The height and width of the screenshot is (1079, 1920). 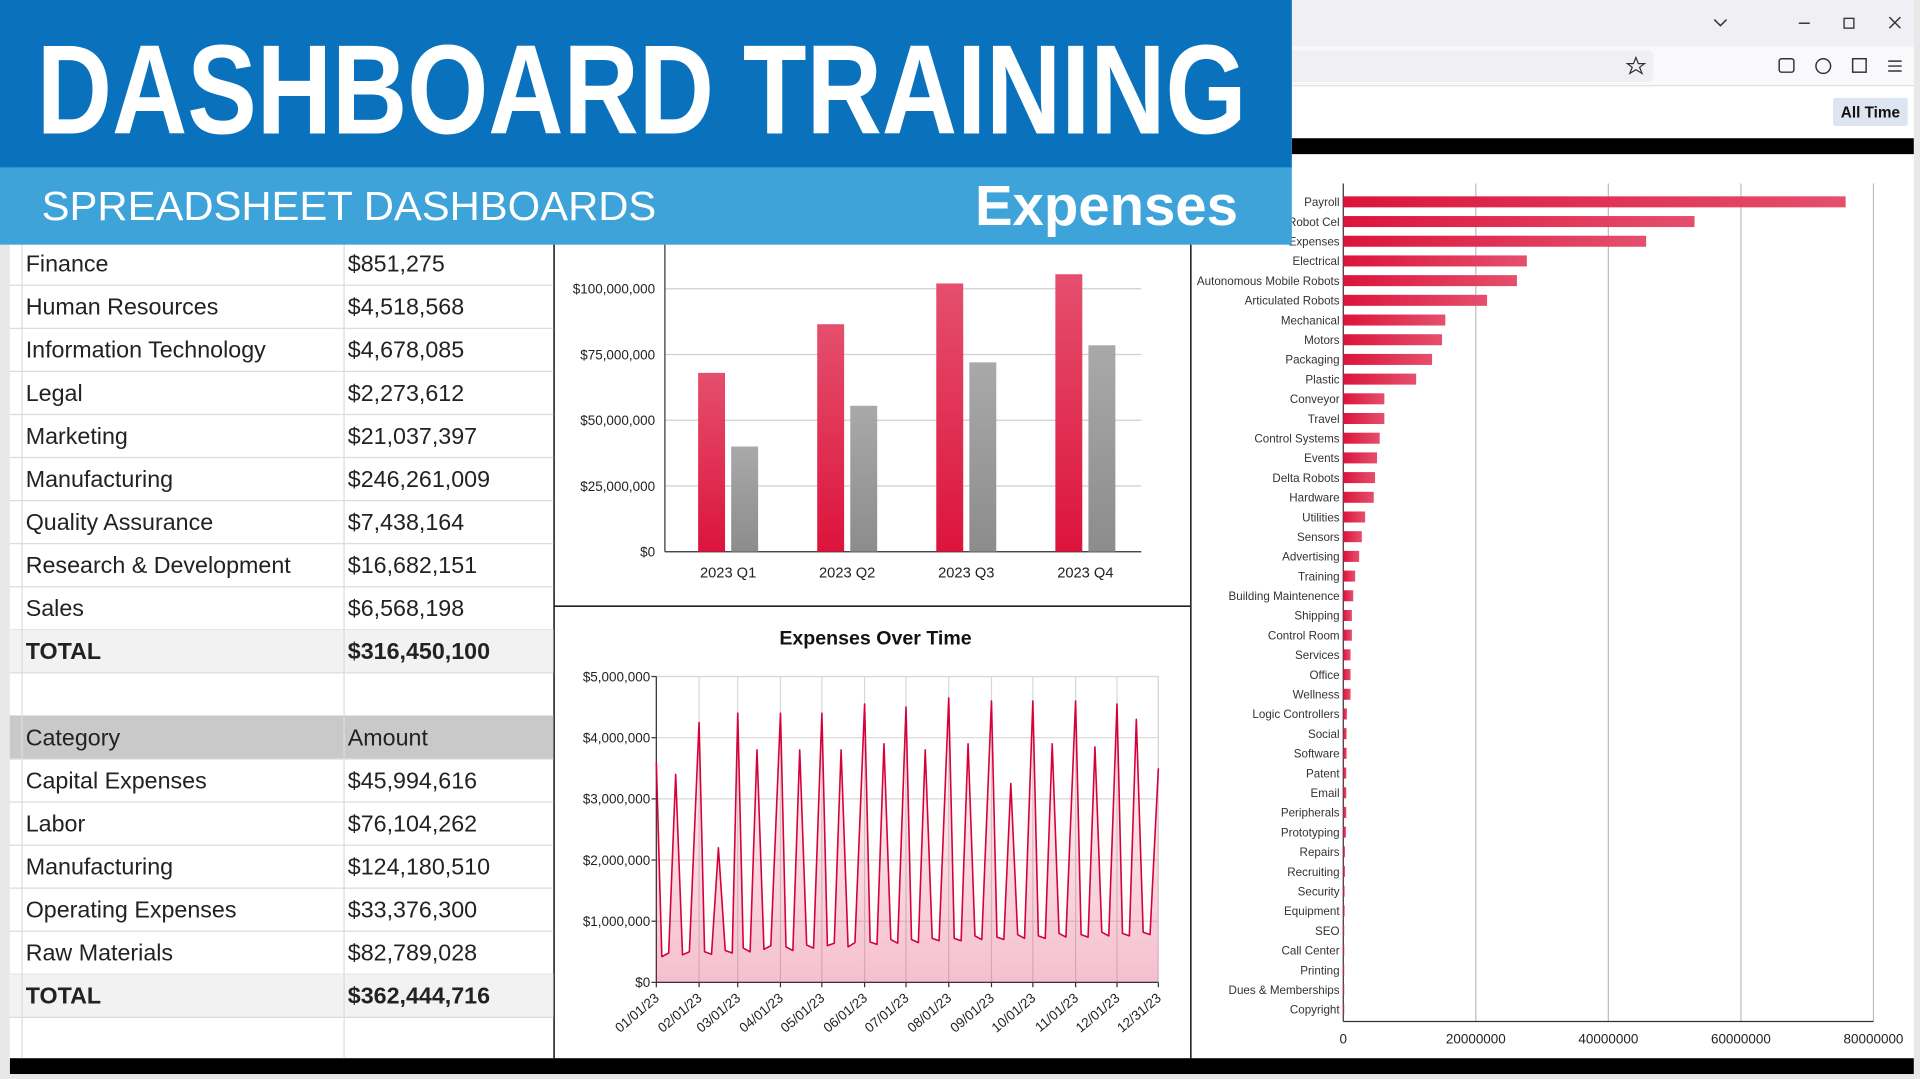 I want to click on y-tick-label: Mechanical, so click(x=1310, y=320).